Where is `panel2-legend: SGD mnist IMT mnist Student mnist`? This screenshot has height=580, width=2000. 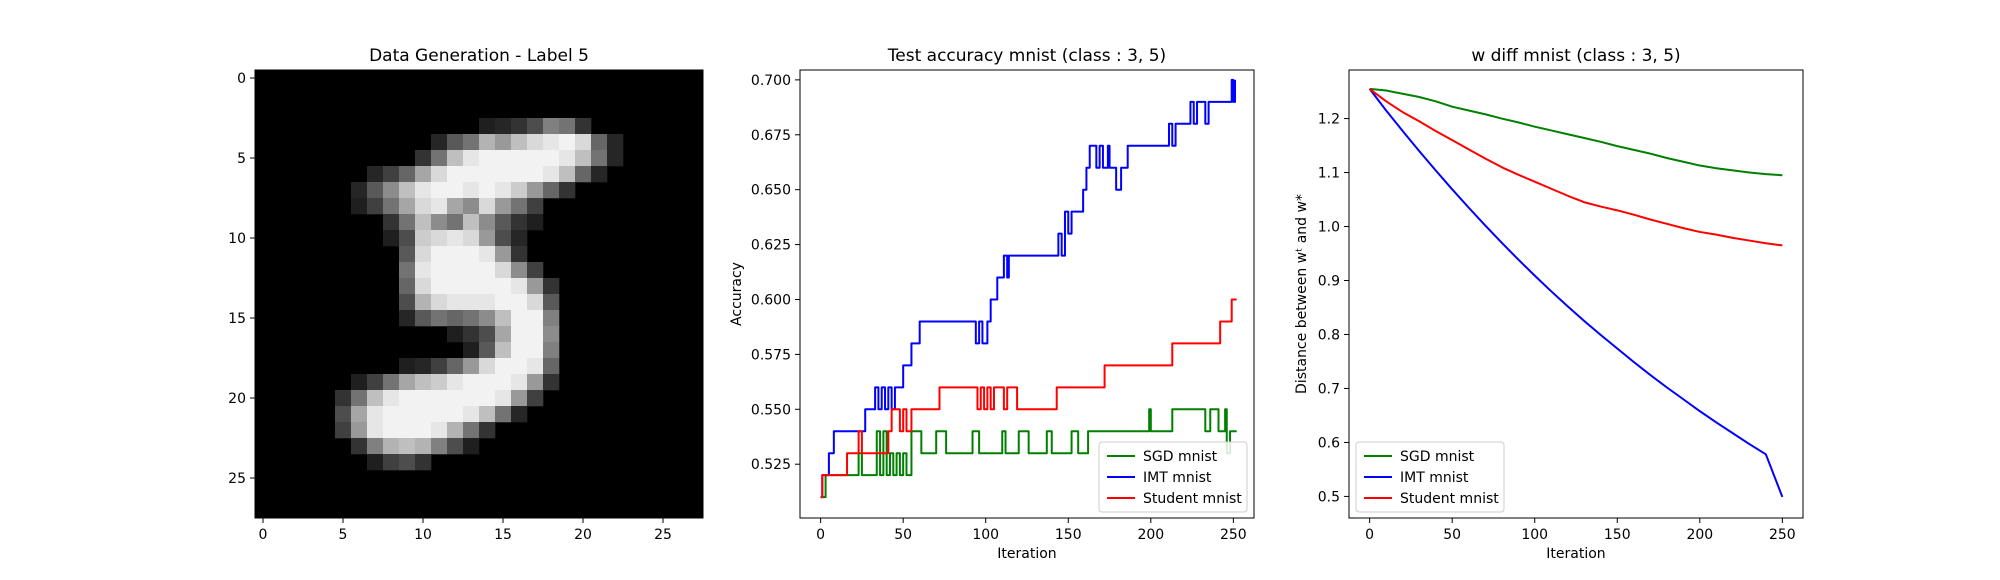 panel2-legend: SGD mnist IMT mnist Student mnist is located at coordinates (1173, 477).